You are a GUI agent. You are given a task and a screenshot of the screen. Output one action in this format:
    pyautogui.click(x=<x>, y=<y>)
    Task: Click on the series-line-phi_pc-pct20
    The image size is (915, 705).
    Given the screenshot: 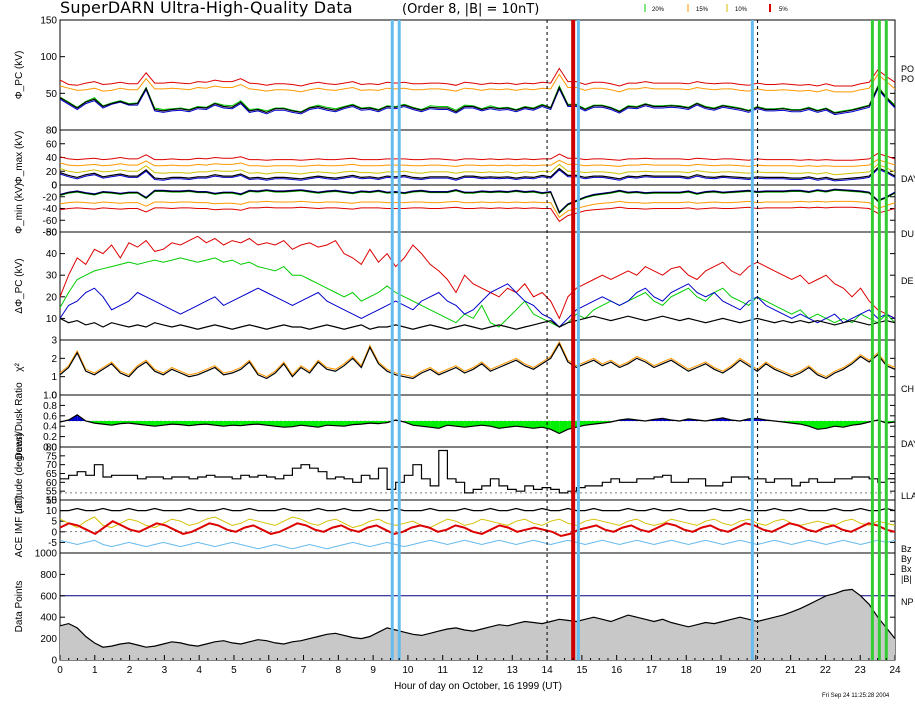 What is the action you would take?
    pyautogui.click(x=477, y=98)
    